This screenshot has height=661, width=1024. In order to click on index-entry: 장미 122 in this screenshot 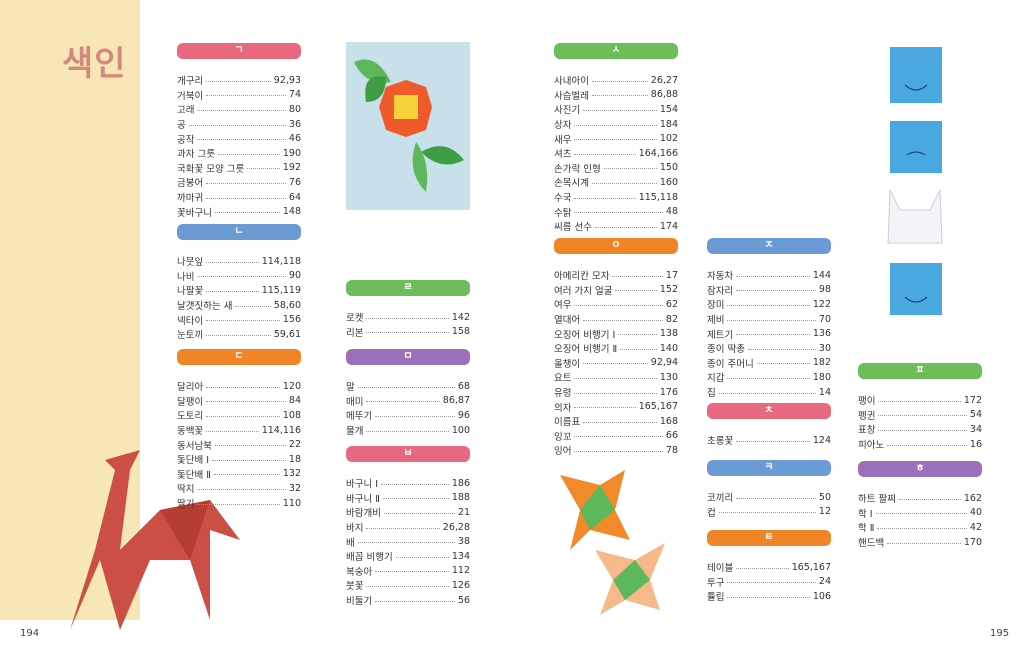, I will do `click(769, 304)`.